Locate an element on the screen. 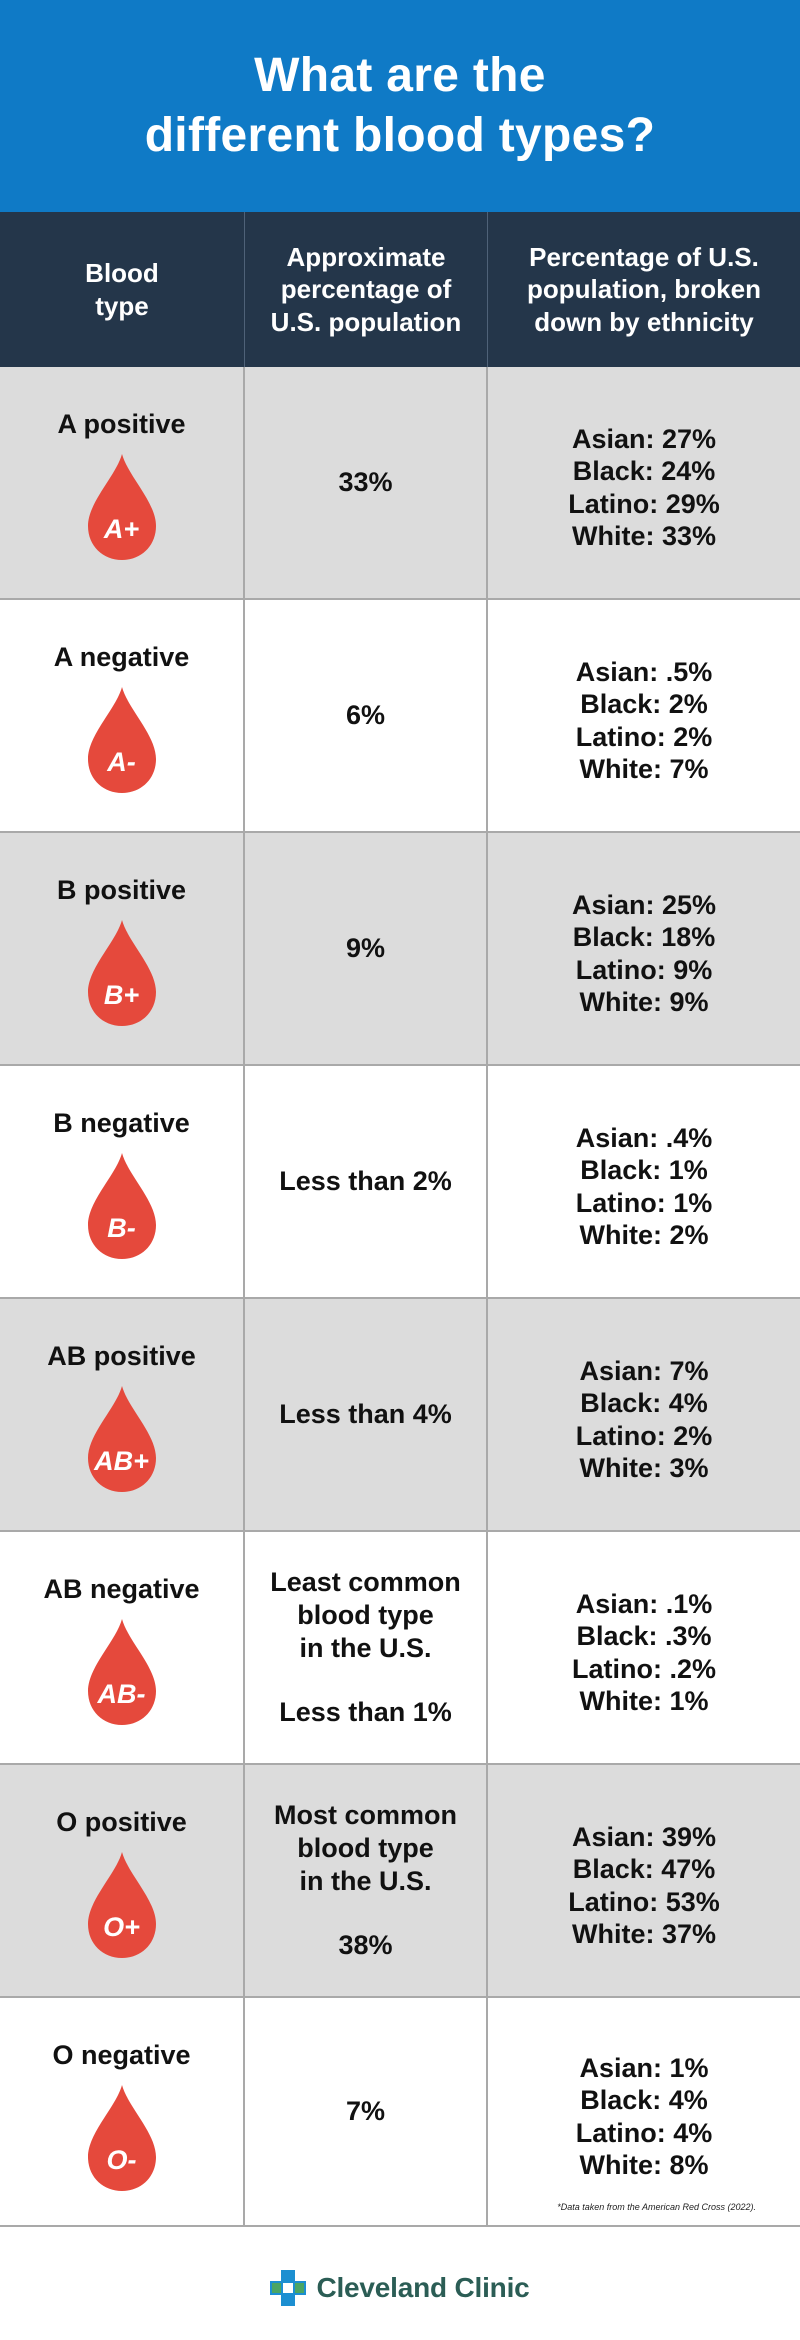 The image size is (800, 2340). blood-type-cell: O positive O+ is located at coordinates (122, 1880).